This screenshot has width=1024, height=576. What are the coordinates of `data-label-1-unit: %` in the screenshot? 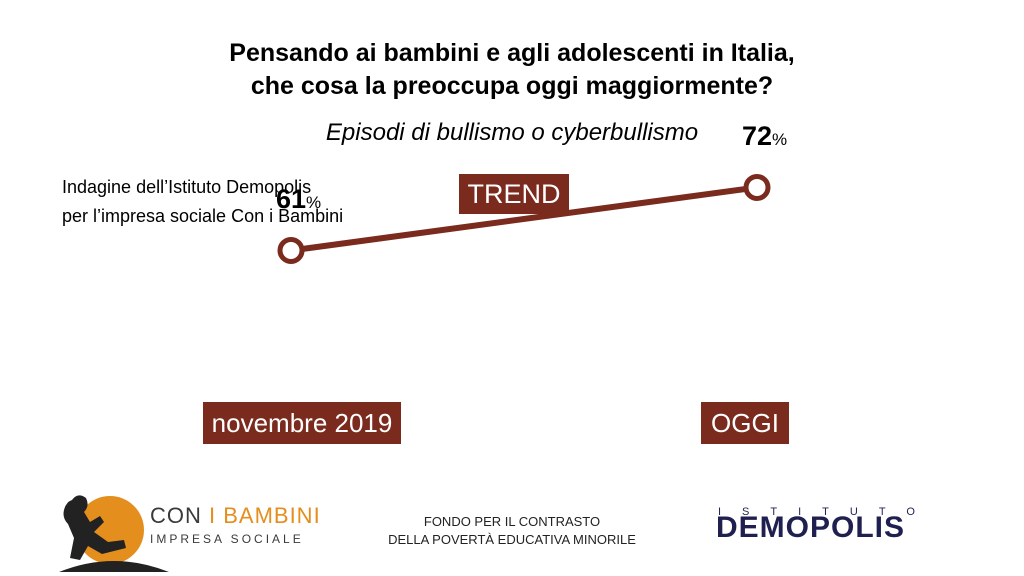 It's located at (780, 140).